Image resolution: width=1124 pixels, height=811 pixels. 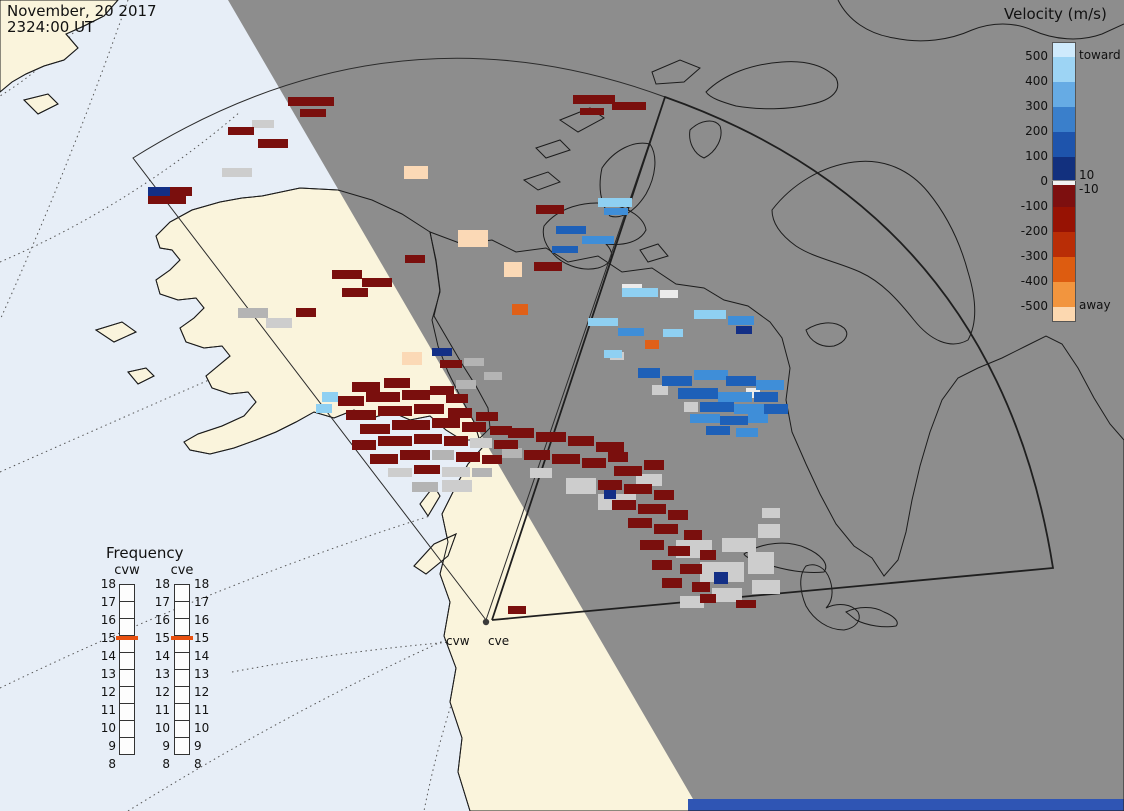 What do you see at coordinates (1034, 231) in the screenshot?
I see `velocity-tick-label: -200` at bounding box center [1034, 231].